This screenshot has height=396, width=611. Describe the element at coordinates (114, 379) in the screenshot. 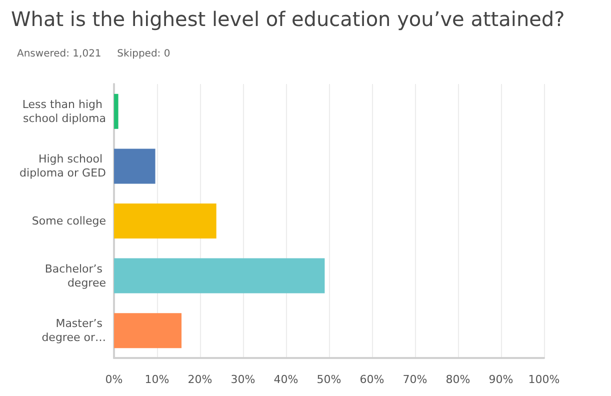

I see `x-tick-label: 0%` at that location.